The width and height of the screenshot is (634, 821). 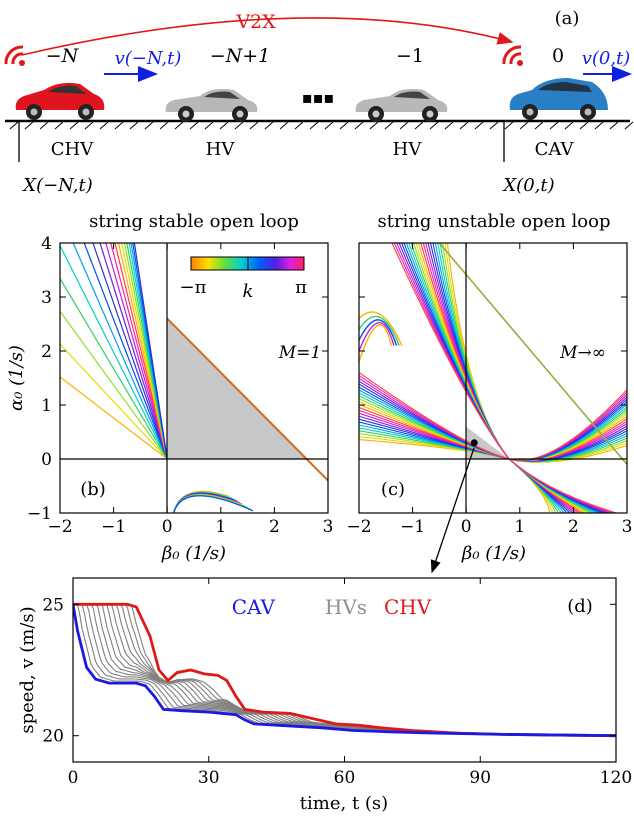 I want to click on y-tick-label: 20, so click(x=53, y=737).